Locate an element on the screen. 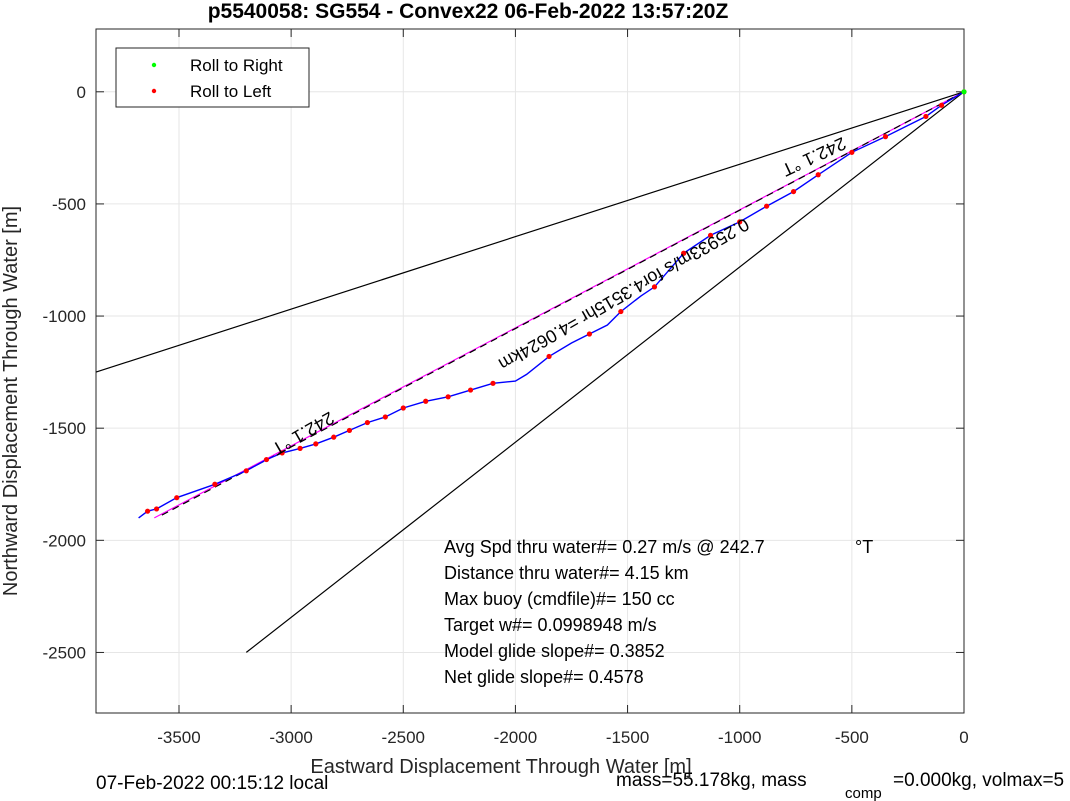  footer-volmax: =0.000kg, volmax=5 is located at coordinates (978, 780).